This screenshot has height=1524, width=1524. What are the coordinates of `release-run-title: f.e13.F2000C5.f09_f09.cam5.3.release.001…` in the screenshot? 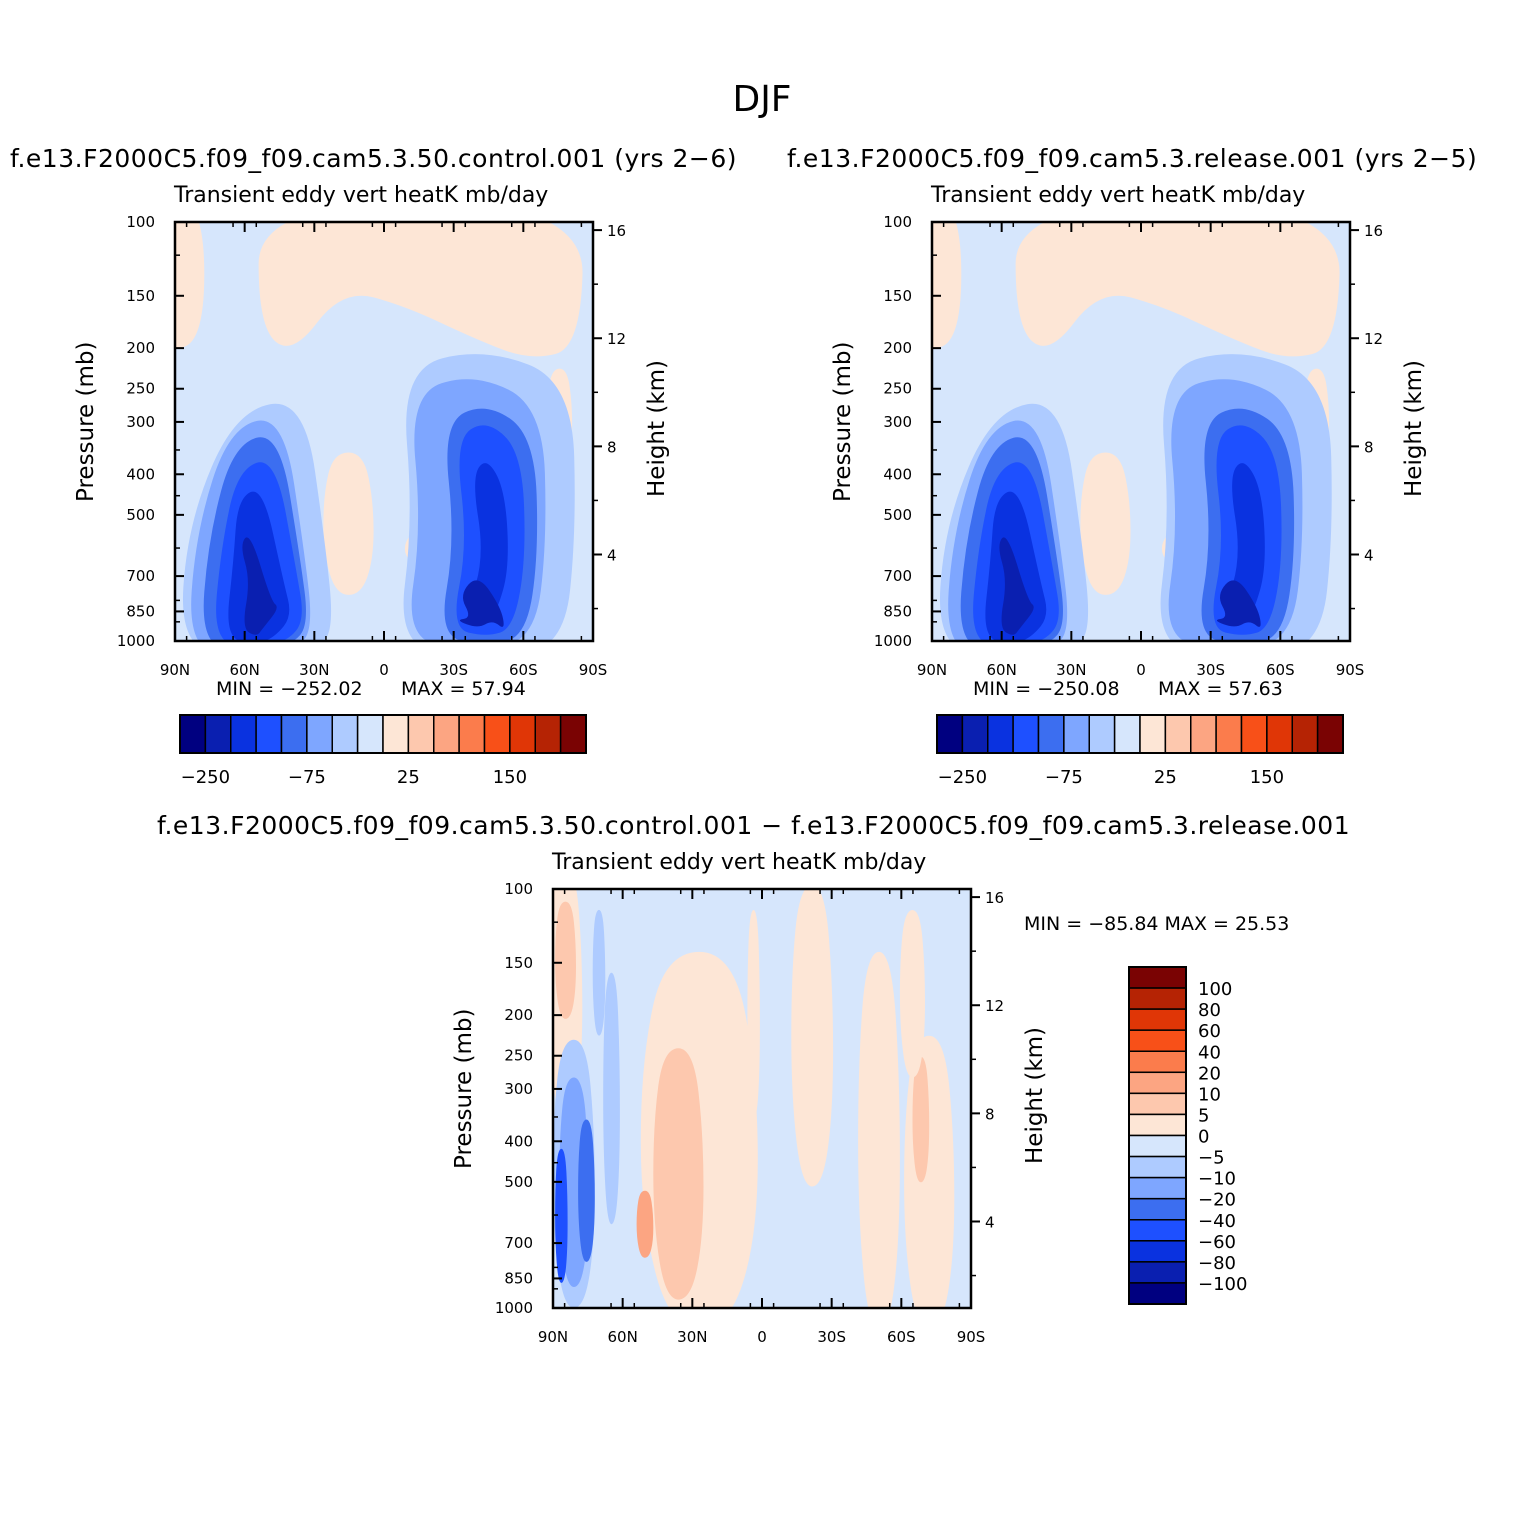 It's located at (1132, 158).